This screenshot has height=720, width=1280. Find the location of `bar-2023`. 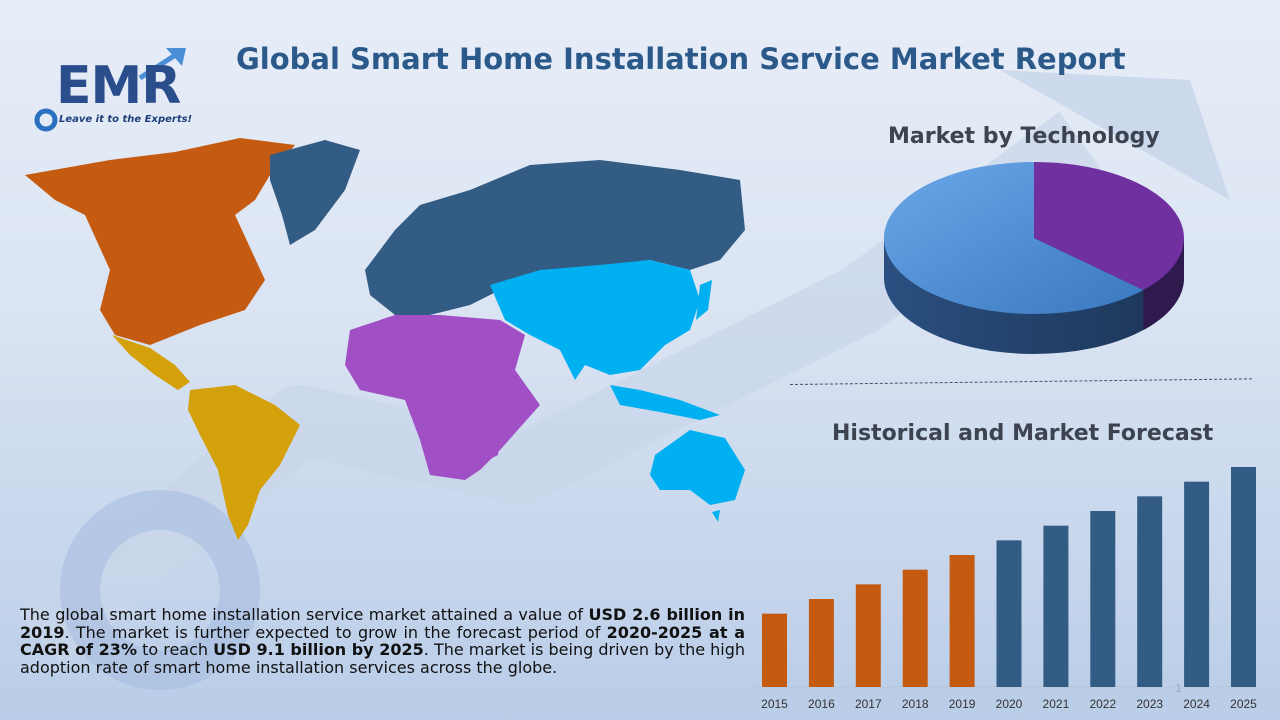

bar-2023 is located at coordinates (1150, 591).